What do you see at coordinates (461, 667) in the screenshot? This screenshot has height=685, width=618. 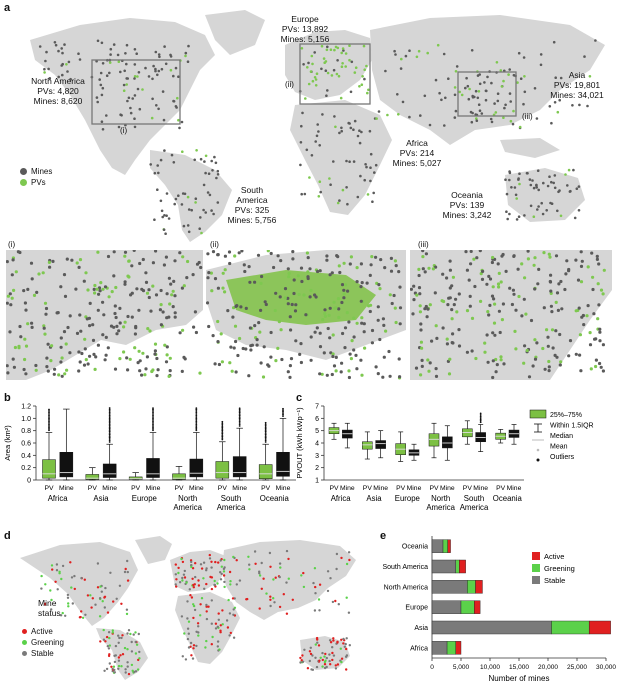 I see `x-tick-label: 5,000` at bounding box center [461, 667].